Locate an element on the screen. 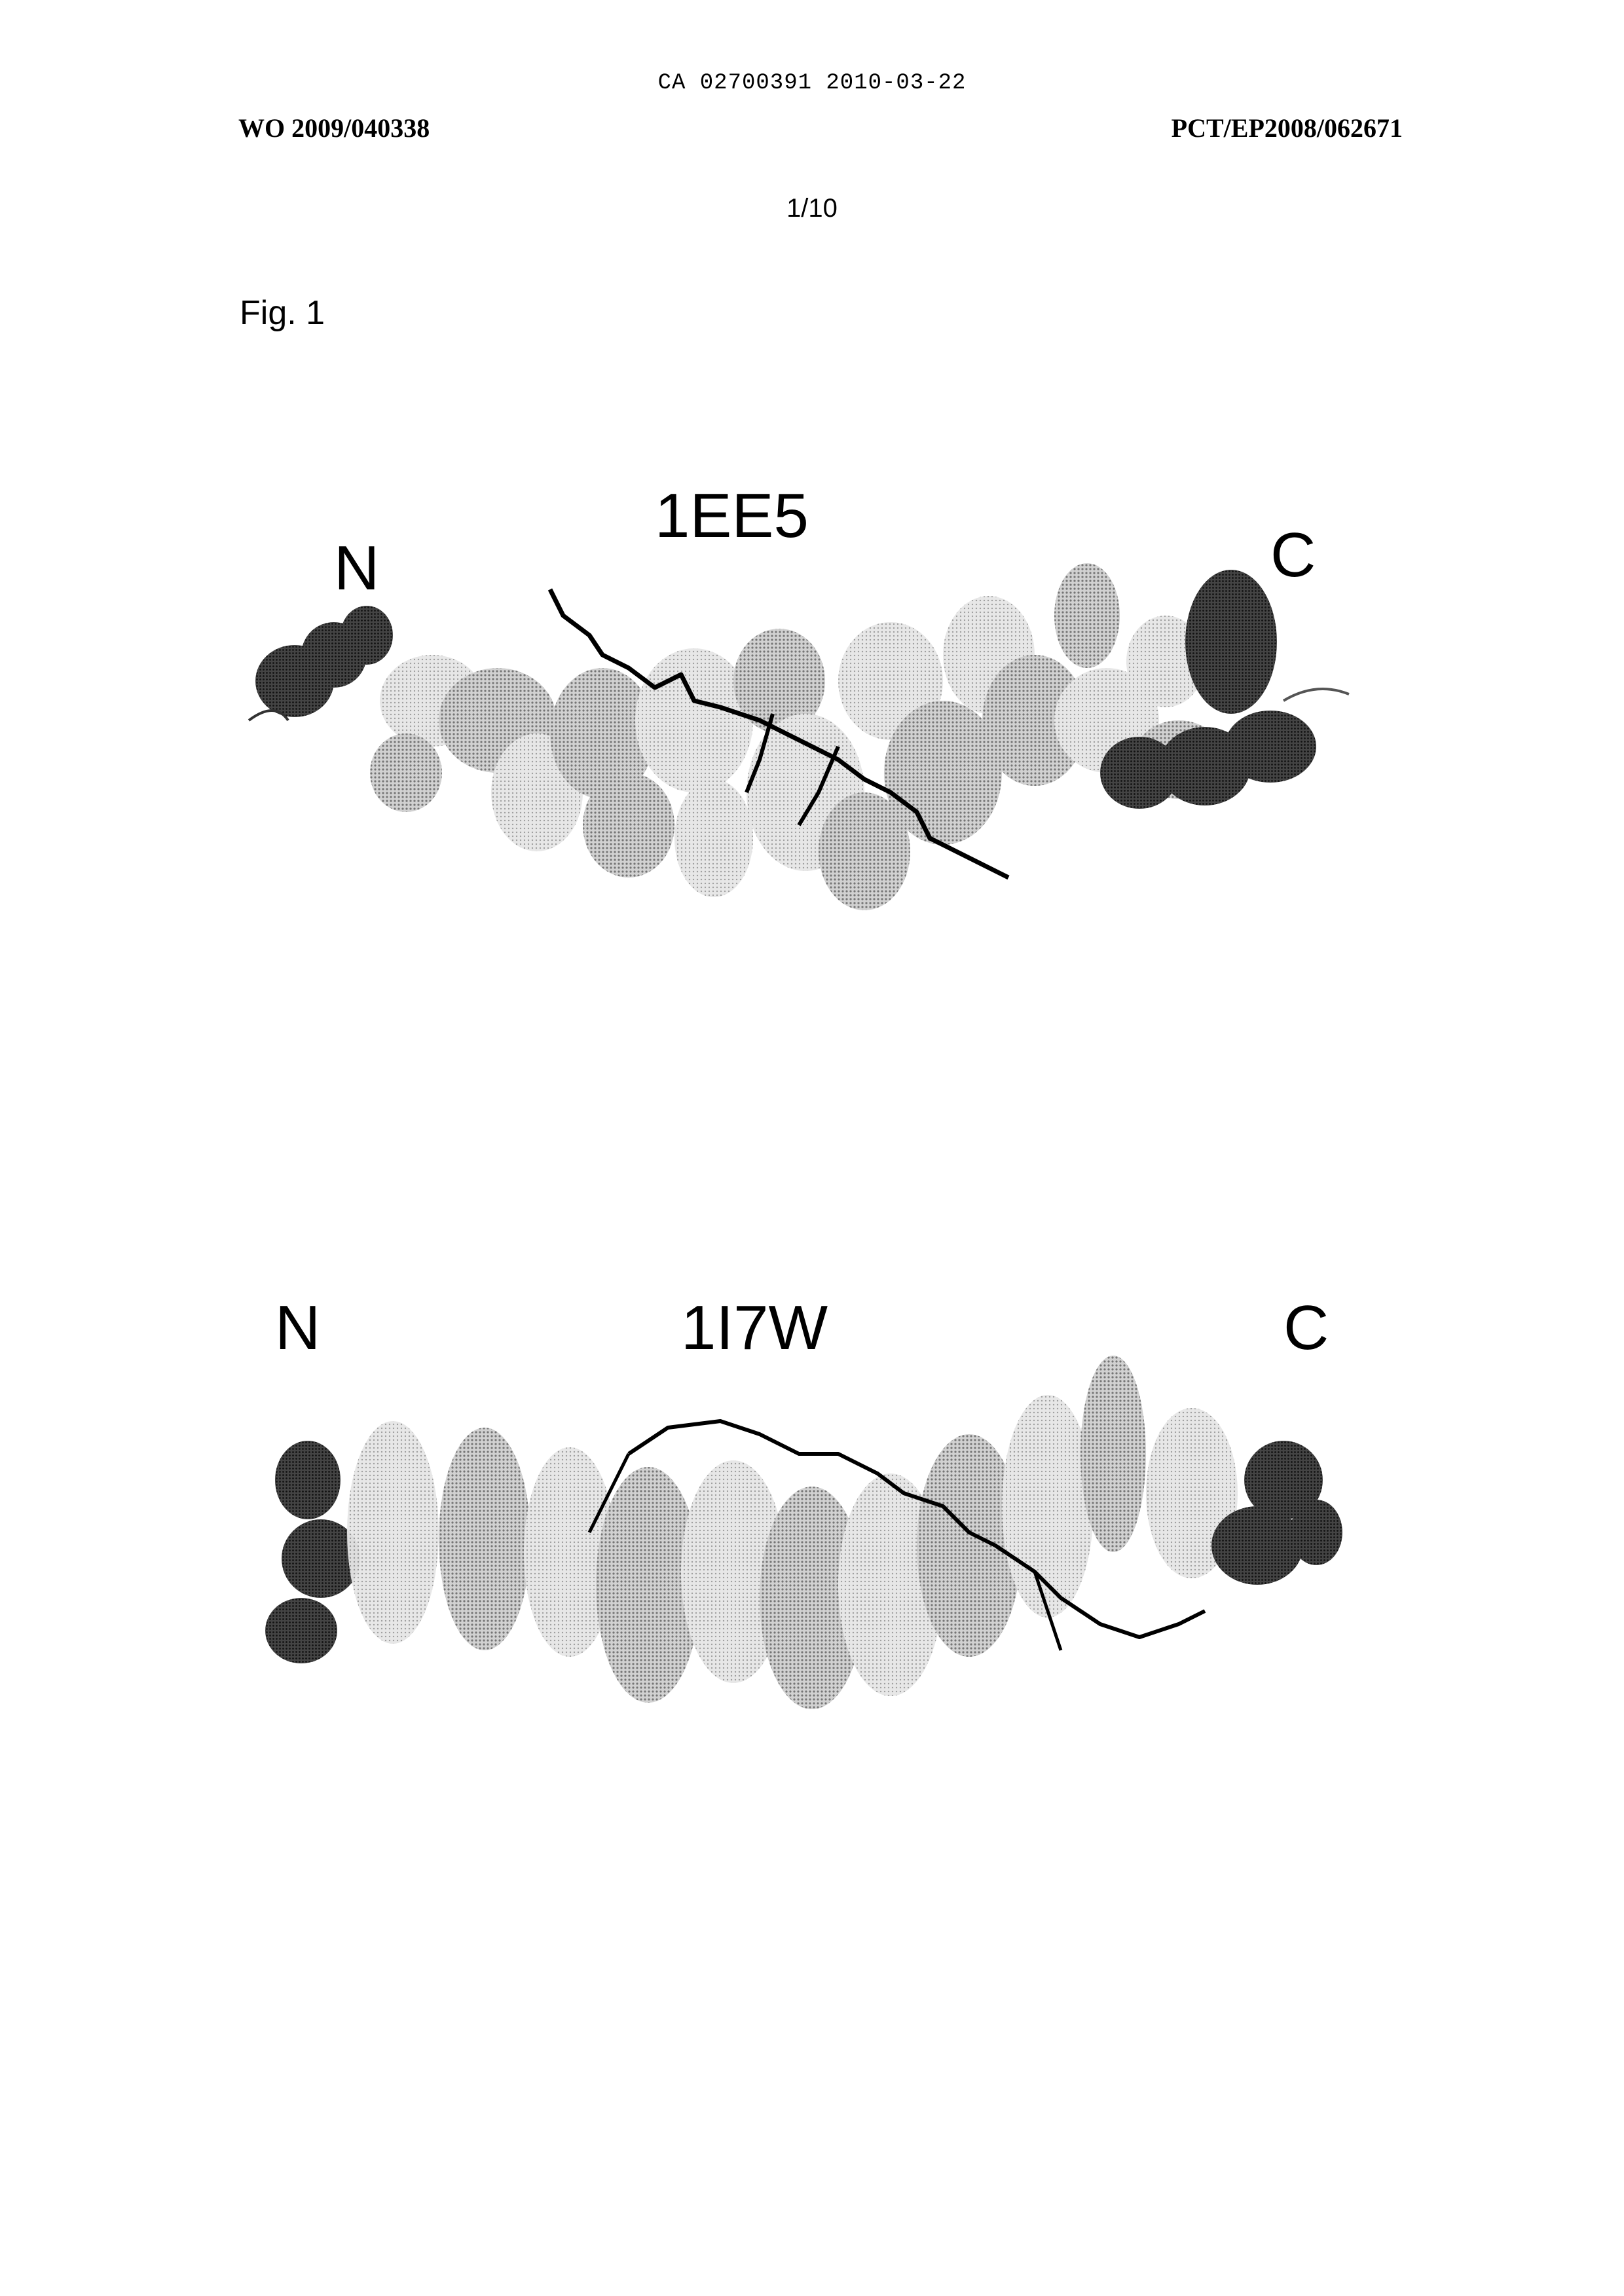 This screenshot has height=2296, width=1624. structure-panel-1i7w: 1I7W N C is located at coordinates (805, 1506).